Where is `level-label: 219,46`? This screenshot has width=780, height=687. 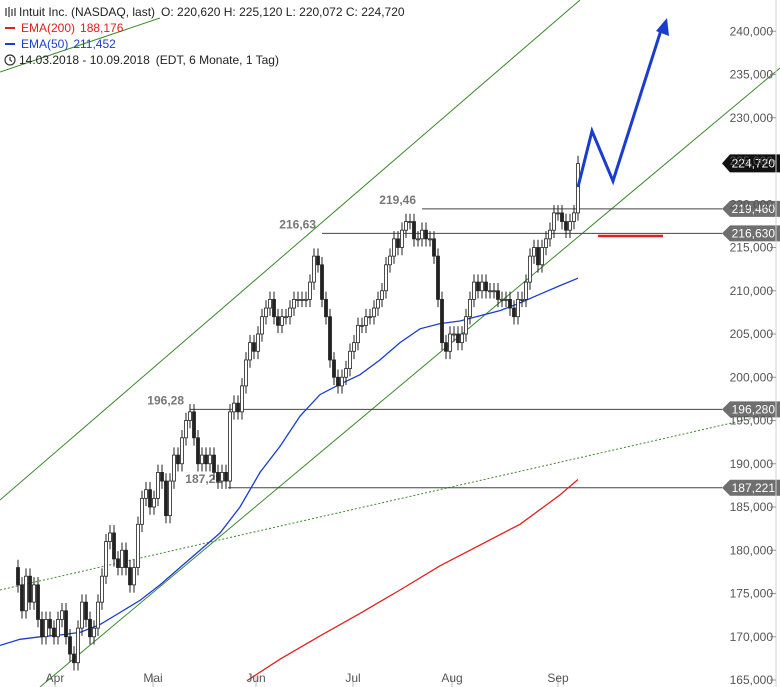
level-label: 219,46 is located at coordinates (397, 200).